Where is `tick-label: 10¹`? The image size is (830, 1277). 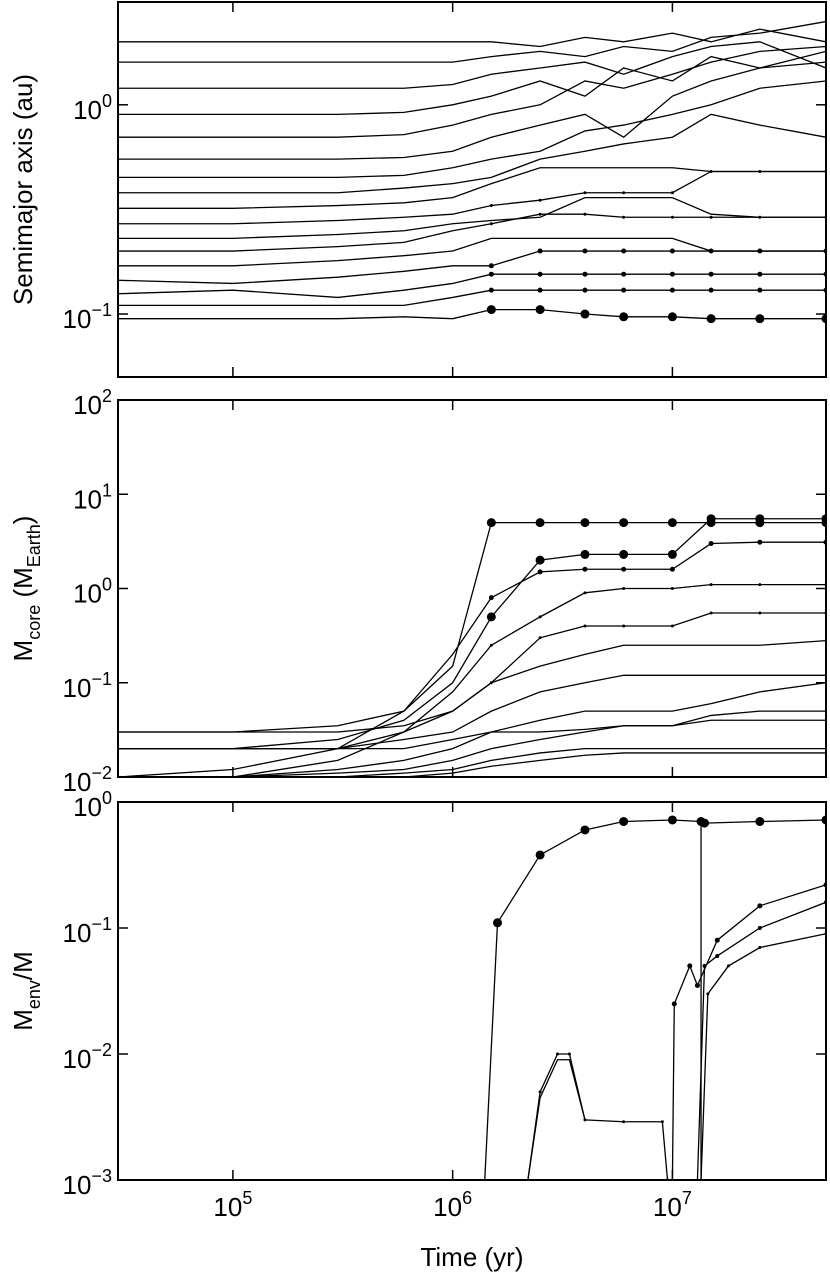
tick-label: 10¹ is located at coordinates (92, 497).